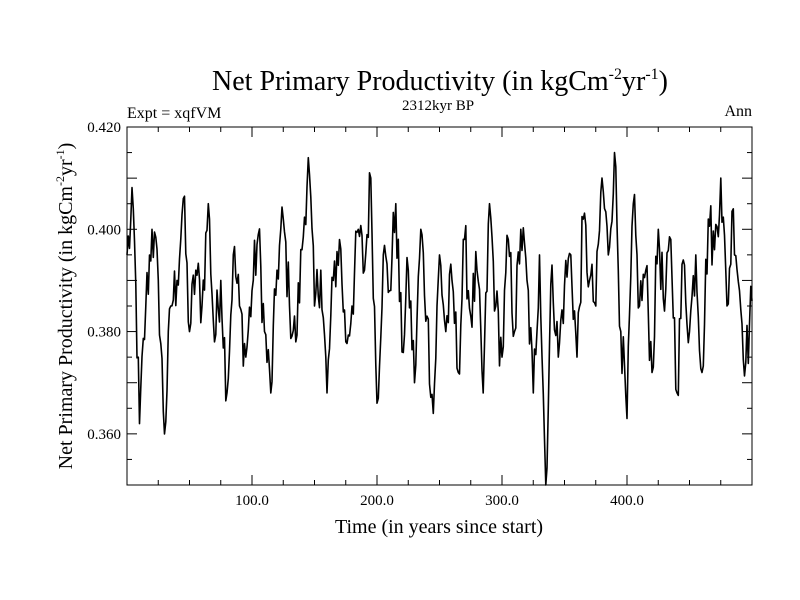 This screenshot has width=800, height=600. What do you see at coordinates (440, 81) in the screenshot?
I see `chart-title: Net Primary Productivity (in kgCm-2yr-1)` at bounding box center [440, 81].